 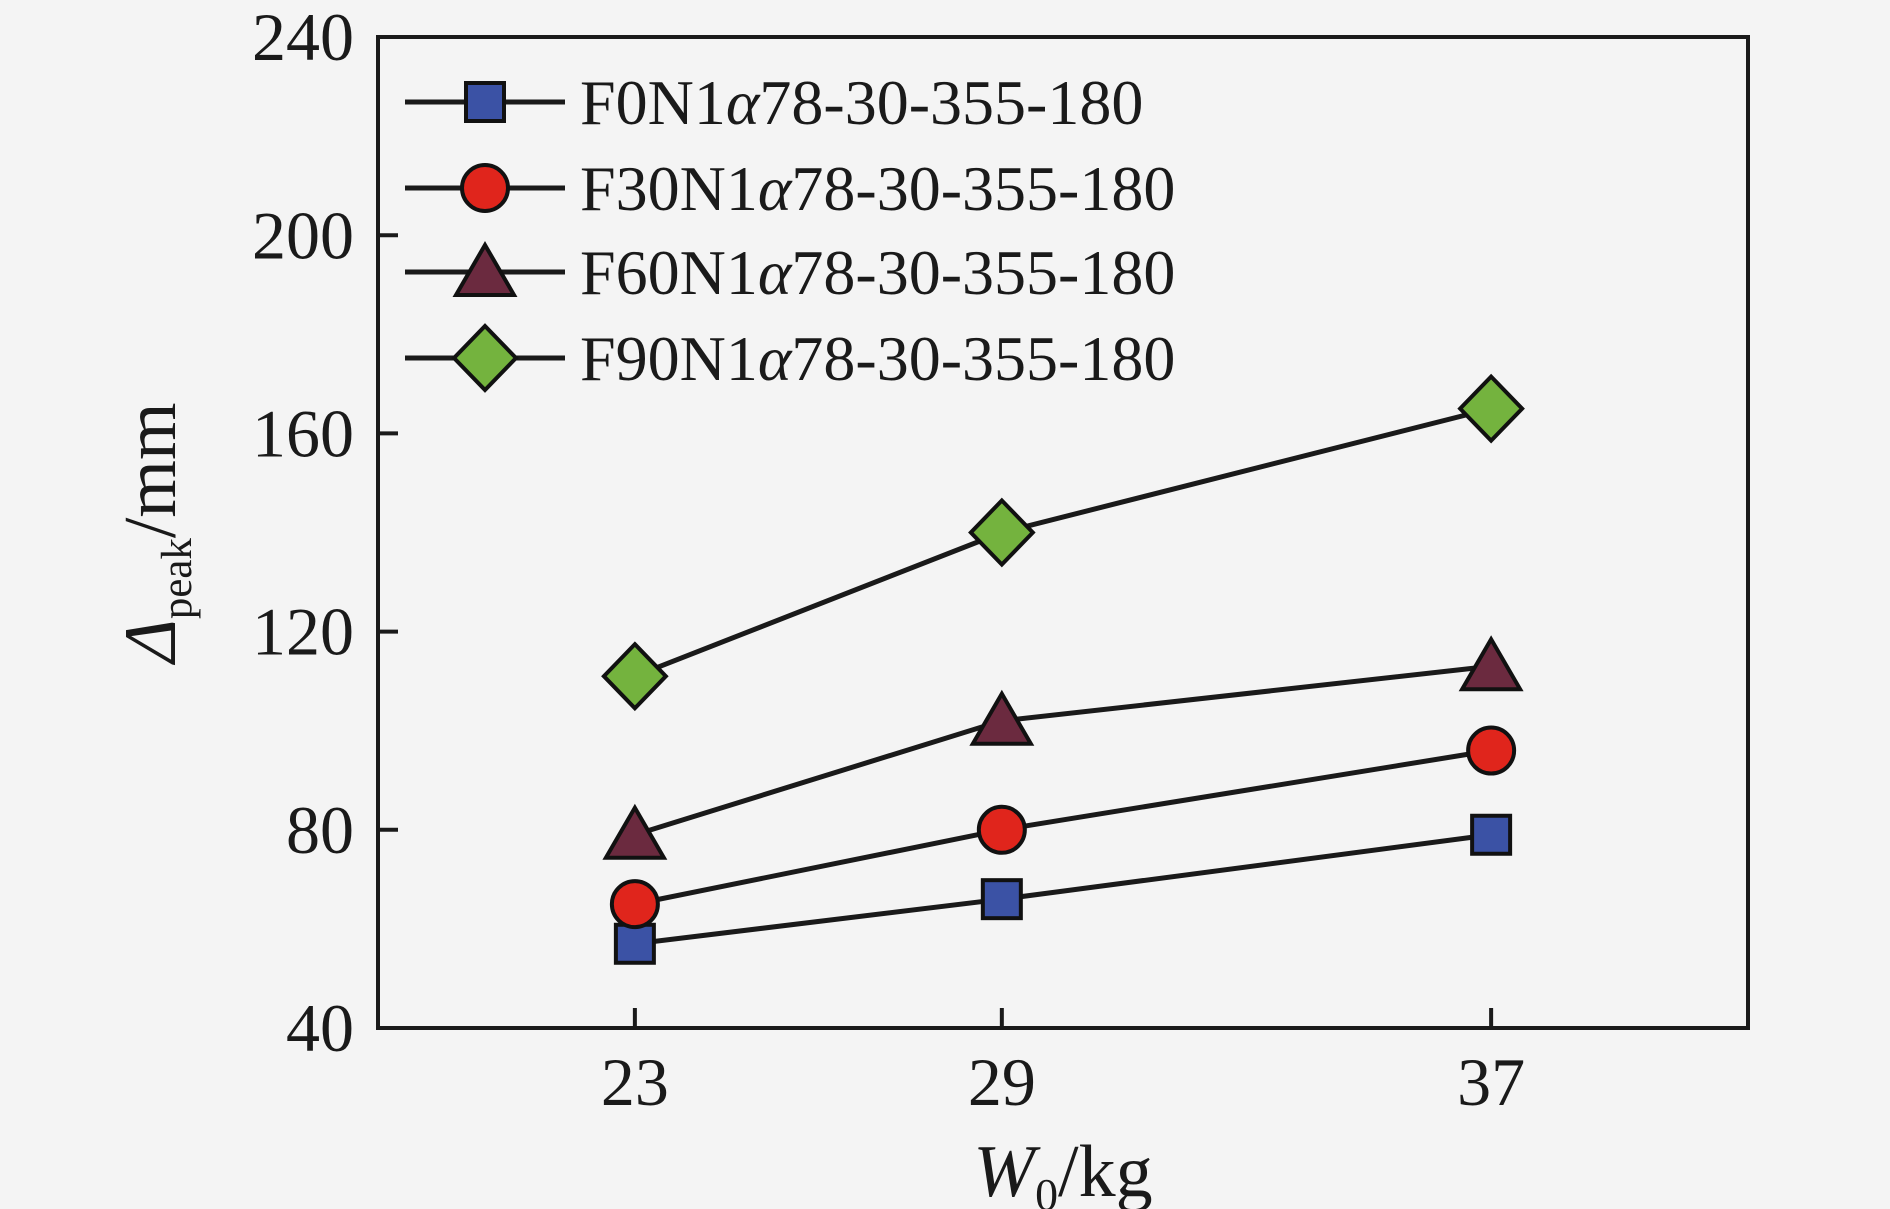 I want to click on legend-item-1: F30N1α78-30-355-180, so click(x=790, y=188).